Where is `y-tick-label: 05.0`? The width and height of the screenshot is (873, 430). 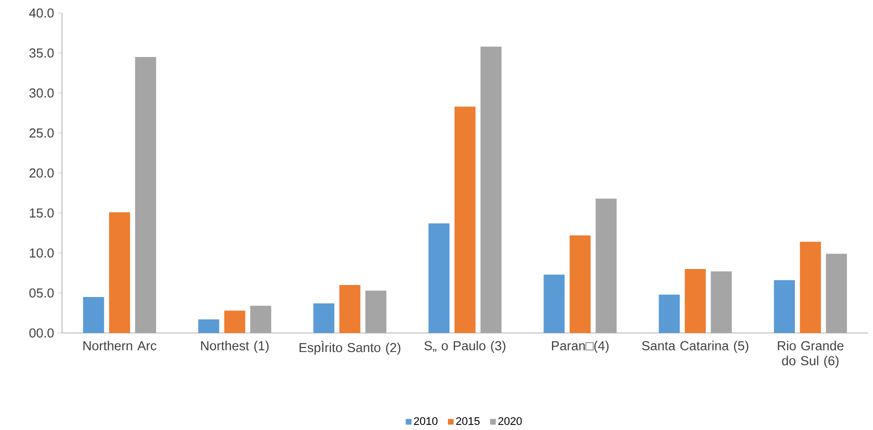 y-tick-label: 05.0 is located at coordinates (41, 293).